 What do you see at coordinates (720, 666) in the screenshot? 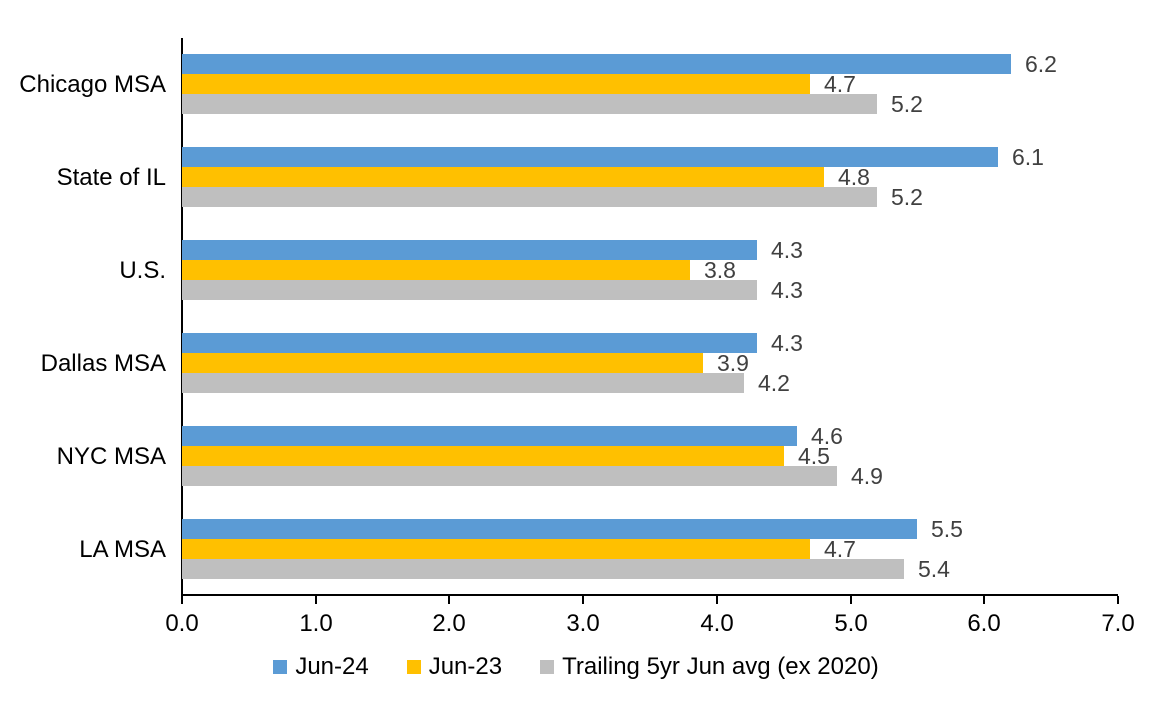
I see `legend-label: Trailing 5yr Jun avg (ex 2020)` at bounding box center [720, 666].